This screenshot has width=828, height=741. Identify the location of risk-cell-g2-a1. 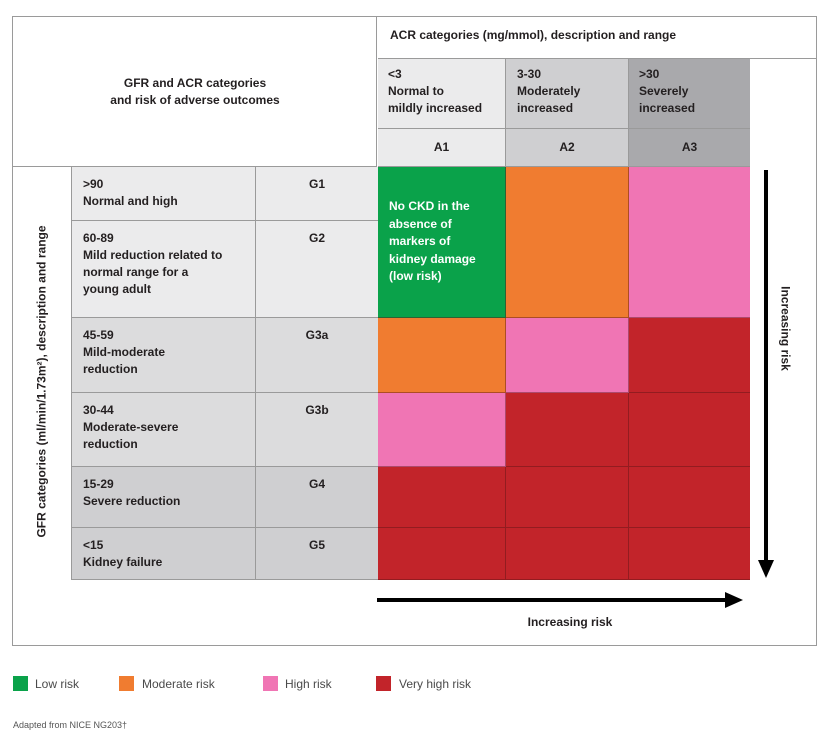
(442, 269).